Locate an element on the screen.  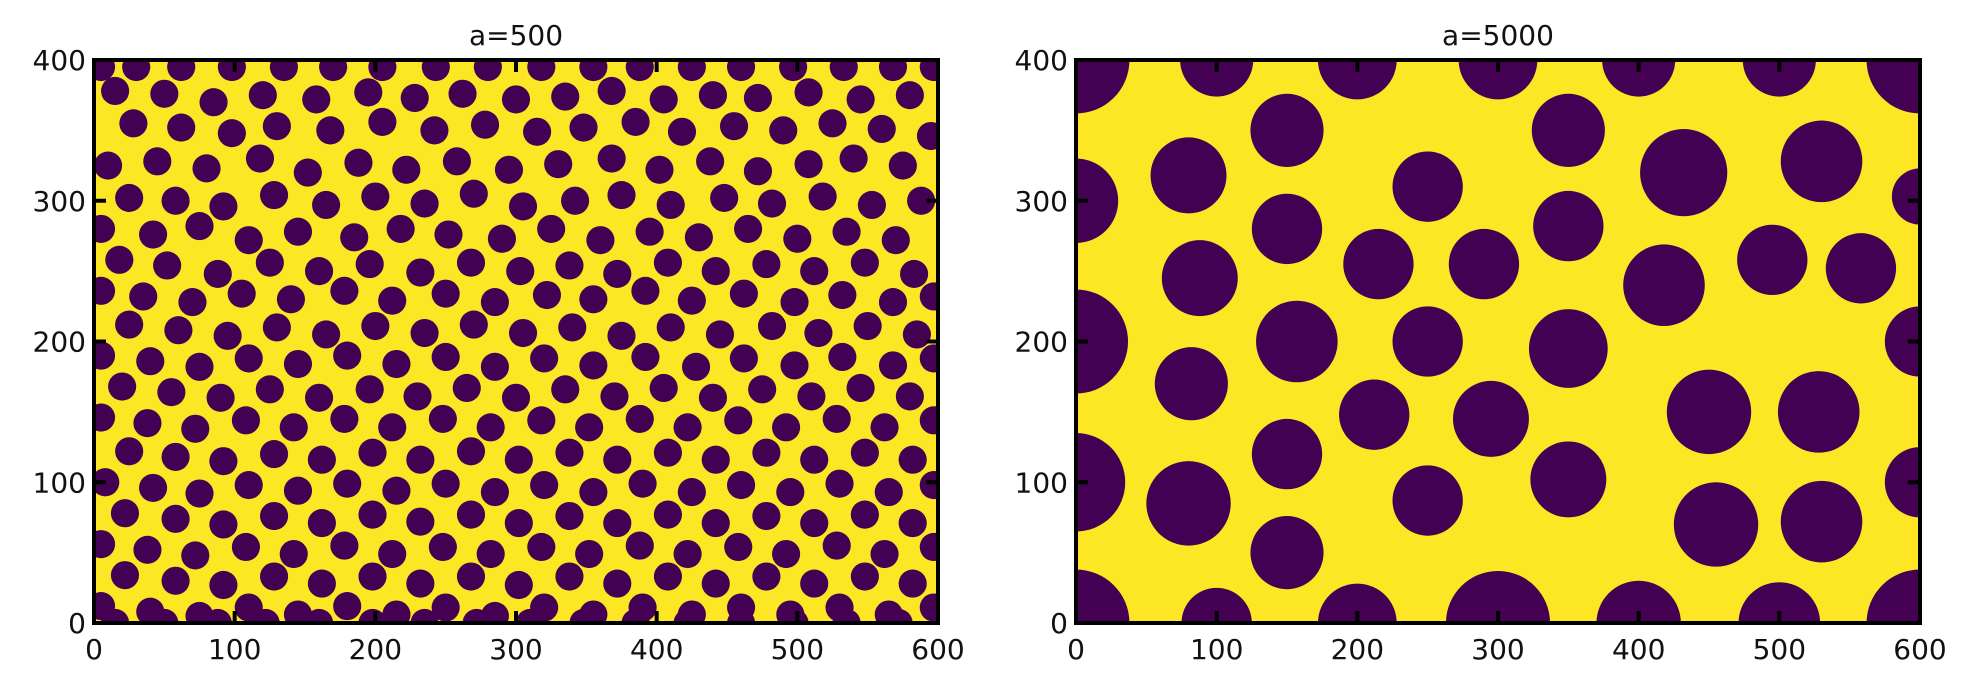
y-tick-label: 0 is located at coordinates (77, 623).